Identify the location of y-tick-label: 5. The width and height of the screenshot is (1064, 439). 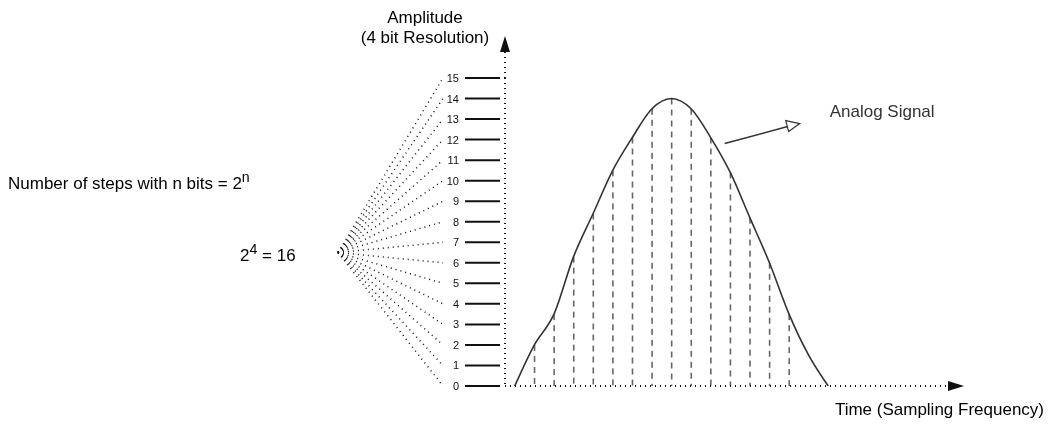
(455, 283).